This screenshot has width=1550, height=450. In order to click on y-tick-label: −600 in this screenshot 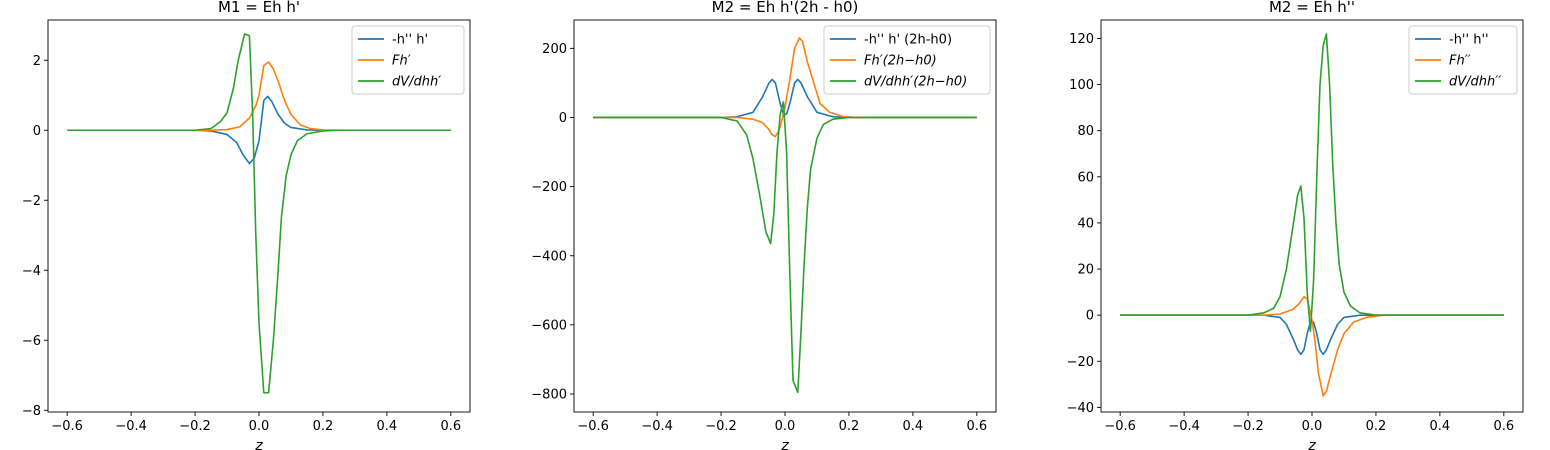, I will do `click(549, 325)`.